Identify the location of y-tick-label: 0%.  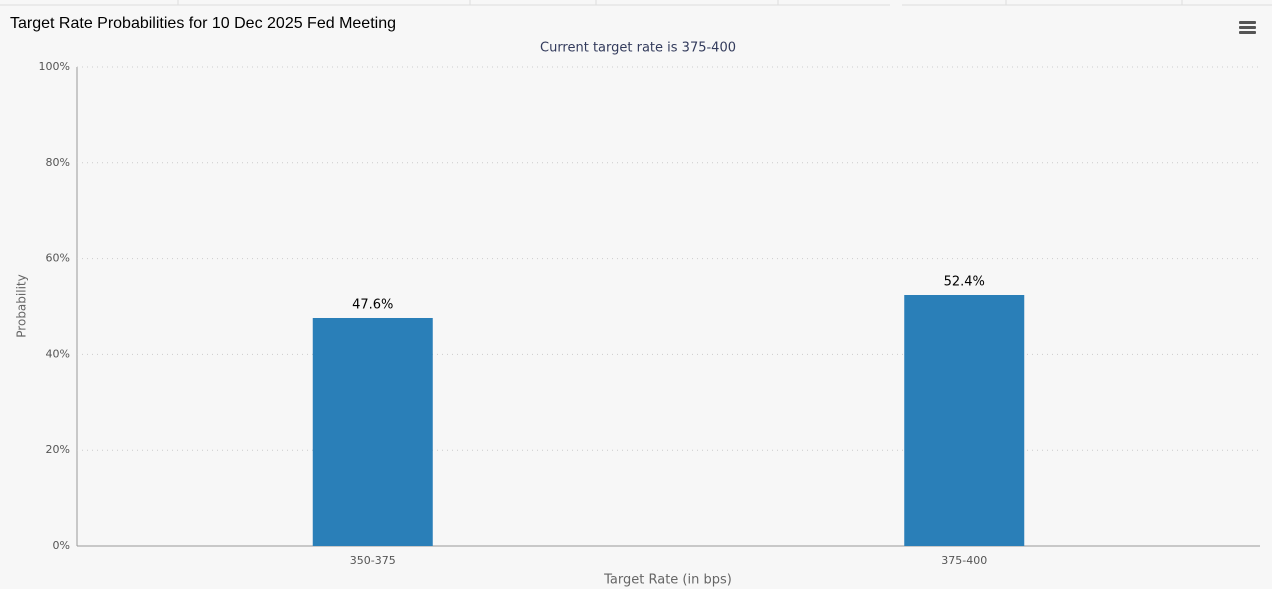
(61, 545).